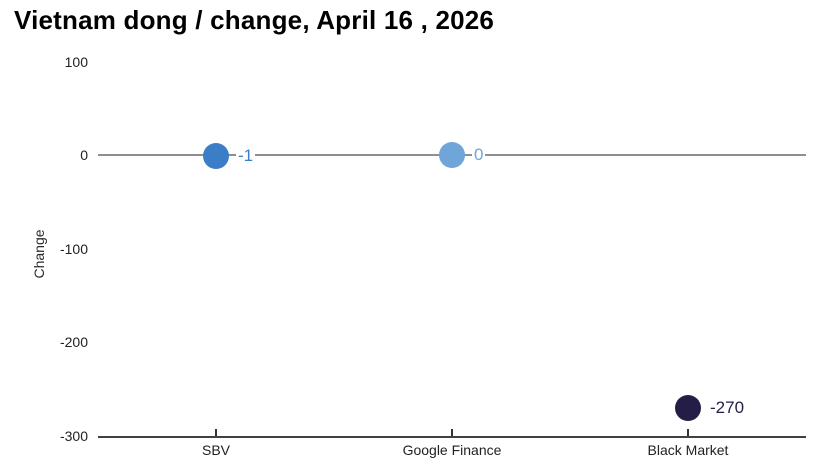 The height and width of the screenshot is (473, 828). What do you see at coordinates (452, 437) in the screenshot?
I see `x-axis-line` at bounding box center [452, 437].